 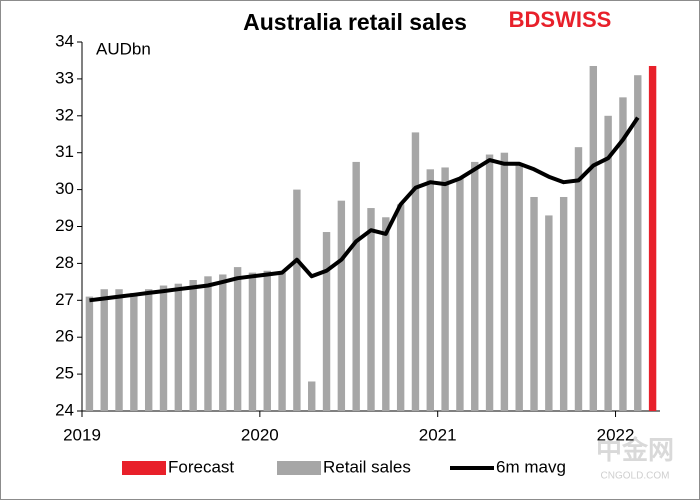 I want to click on y-tick-label: 28, so click(x=64, y=262).